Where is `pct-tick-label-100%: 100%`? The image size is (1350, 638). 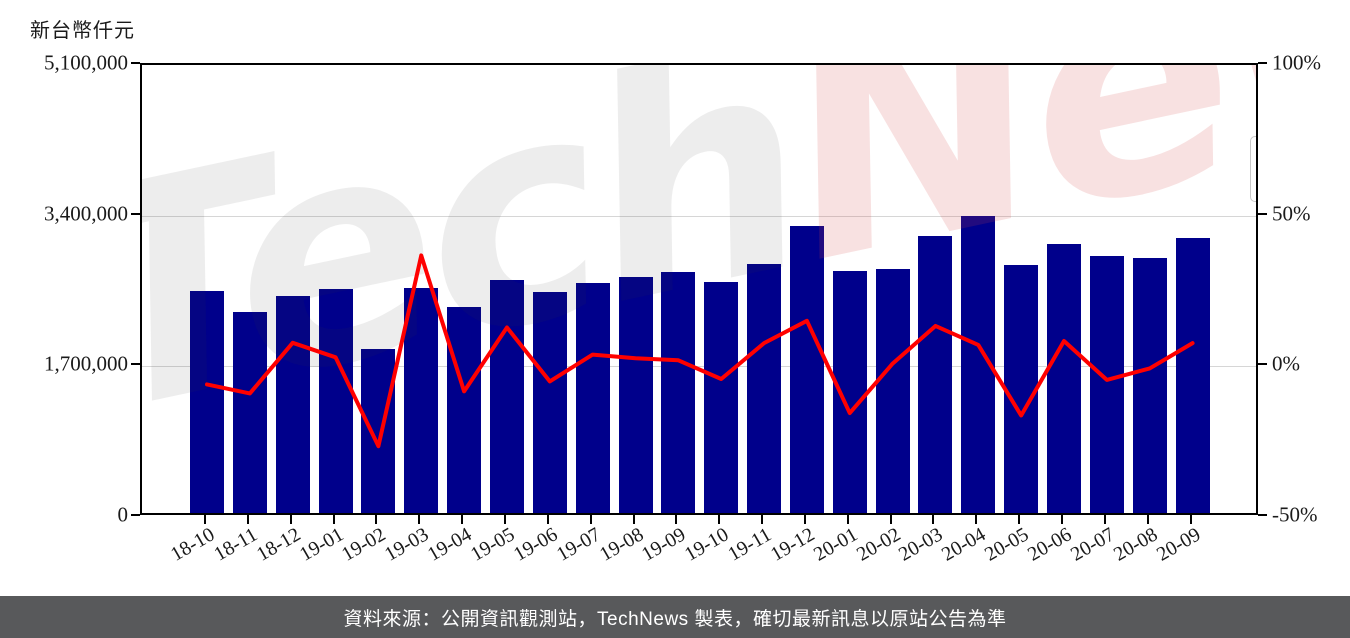 pct-tick-label-100%: 100% is located at coordinates (1296, 62).